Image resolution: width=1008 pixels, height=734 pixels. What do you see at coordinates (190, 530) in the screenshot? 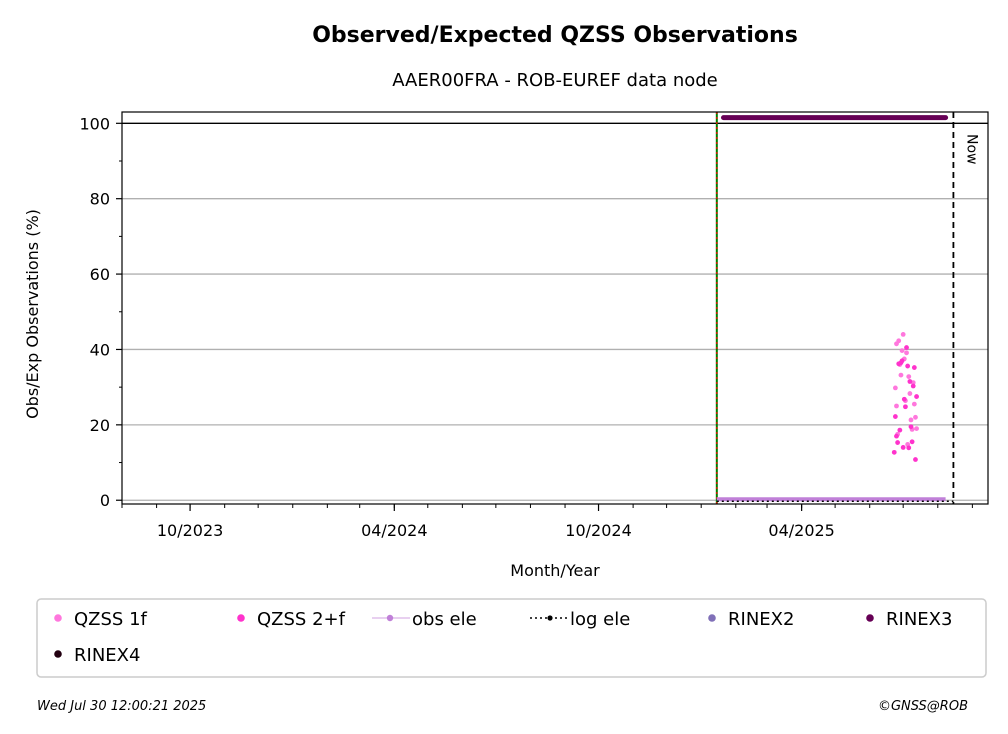
I see `x-tick-label: 10/2023` at bounding box center [190, 530].